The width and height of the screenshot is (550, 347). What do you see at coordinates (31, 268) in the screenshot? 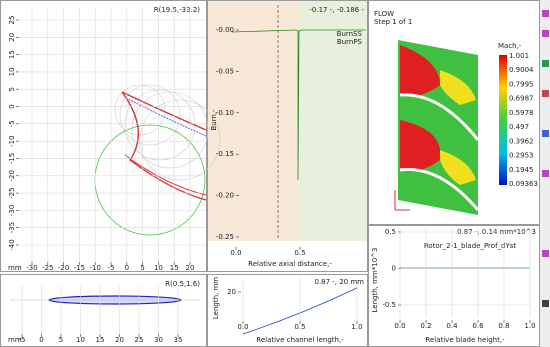
I see `x-tick-label: -30` at bounding box center [31, 268].